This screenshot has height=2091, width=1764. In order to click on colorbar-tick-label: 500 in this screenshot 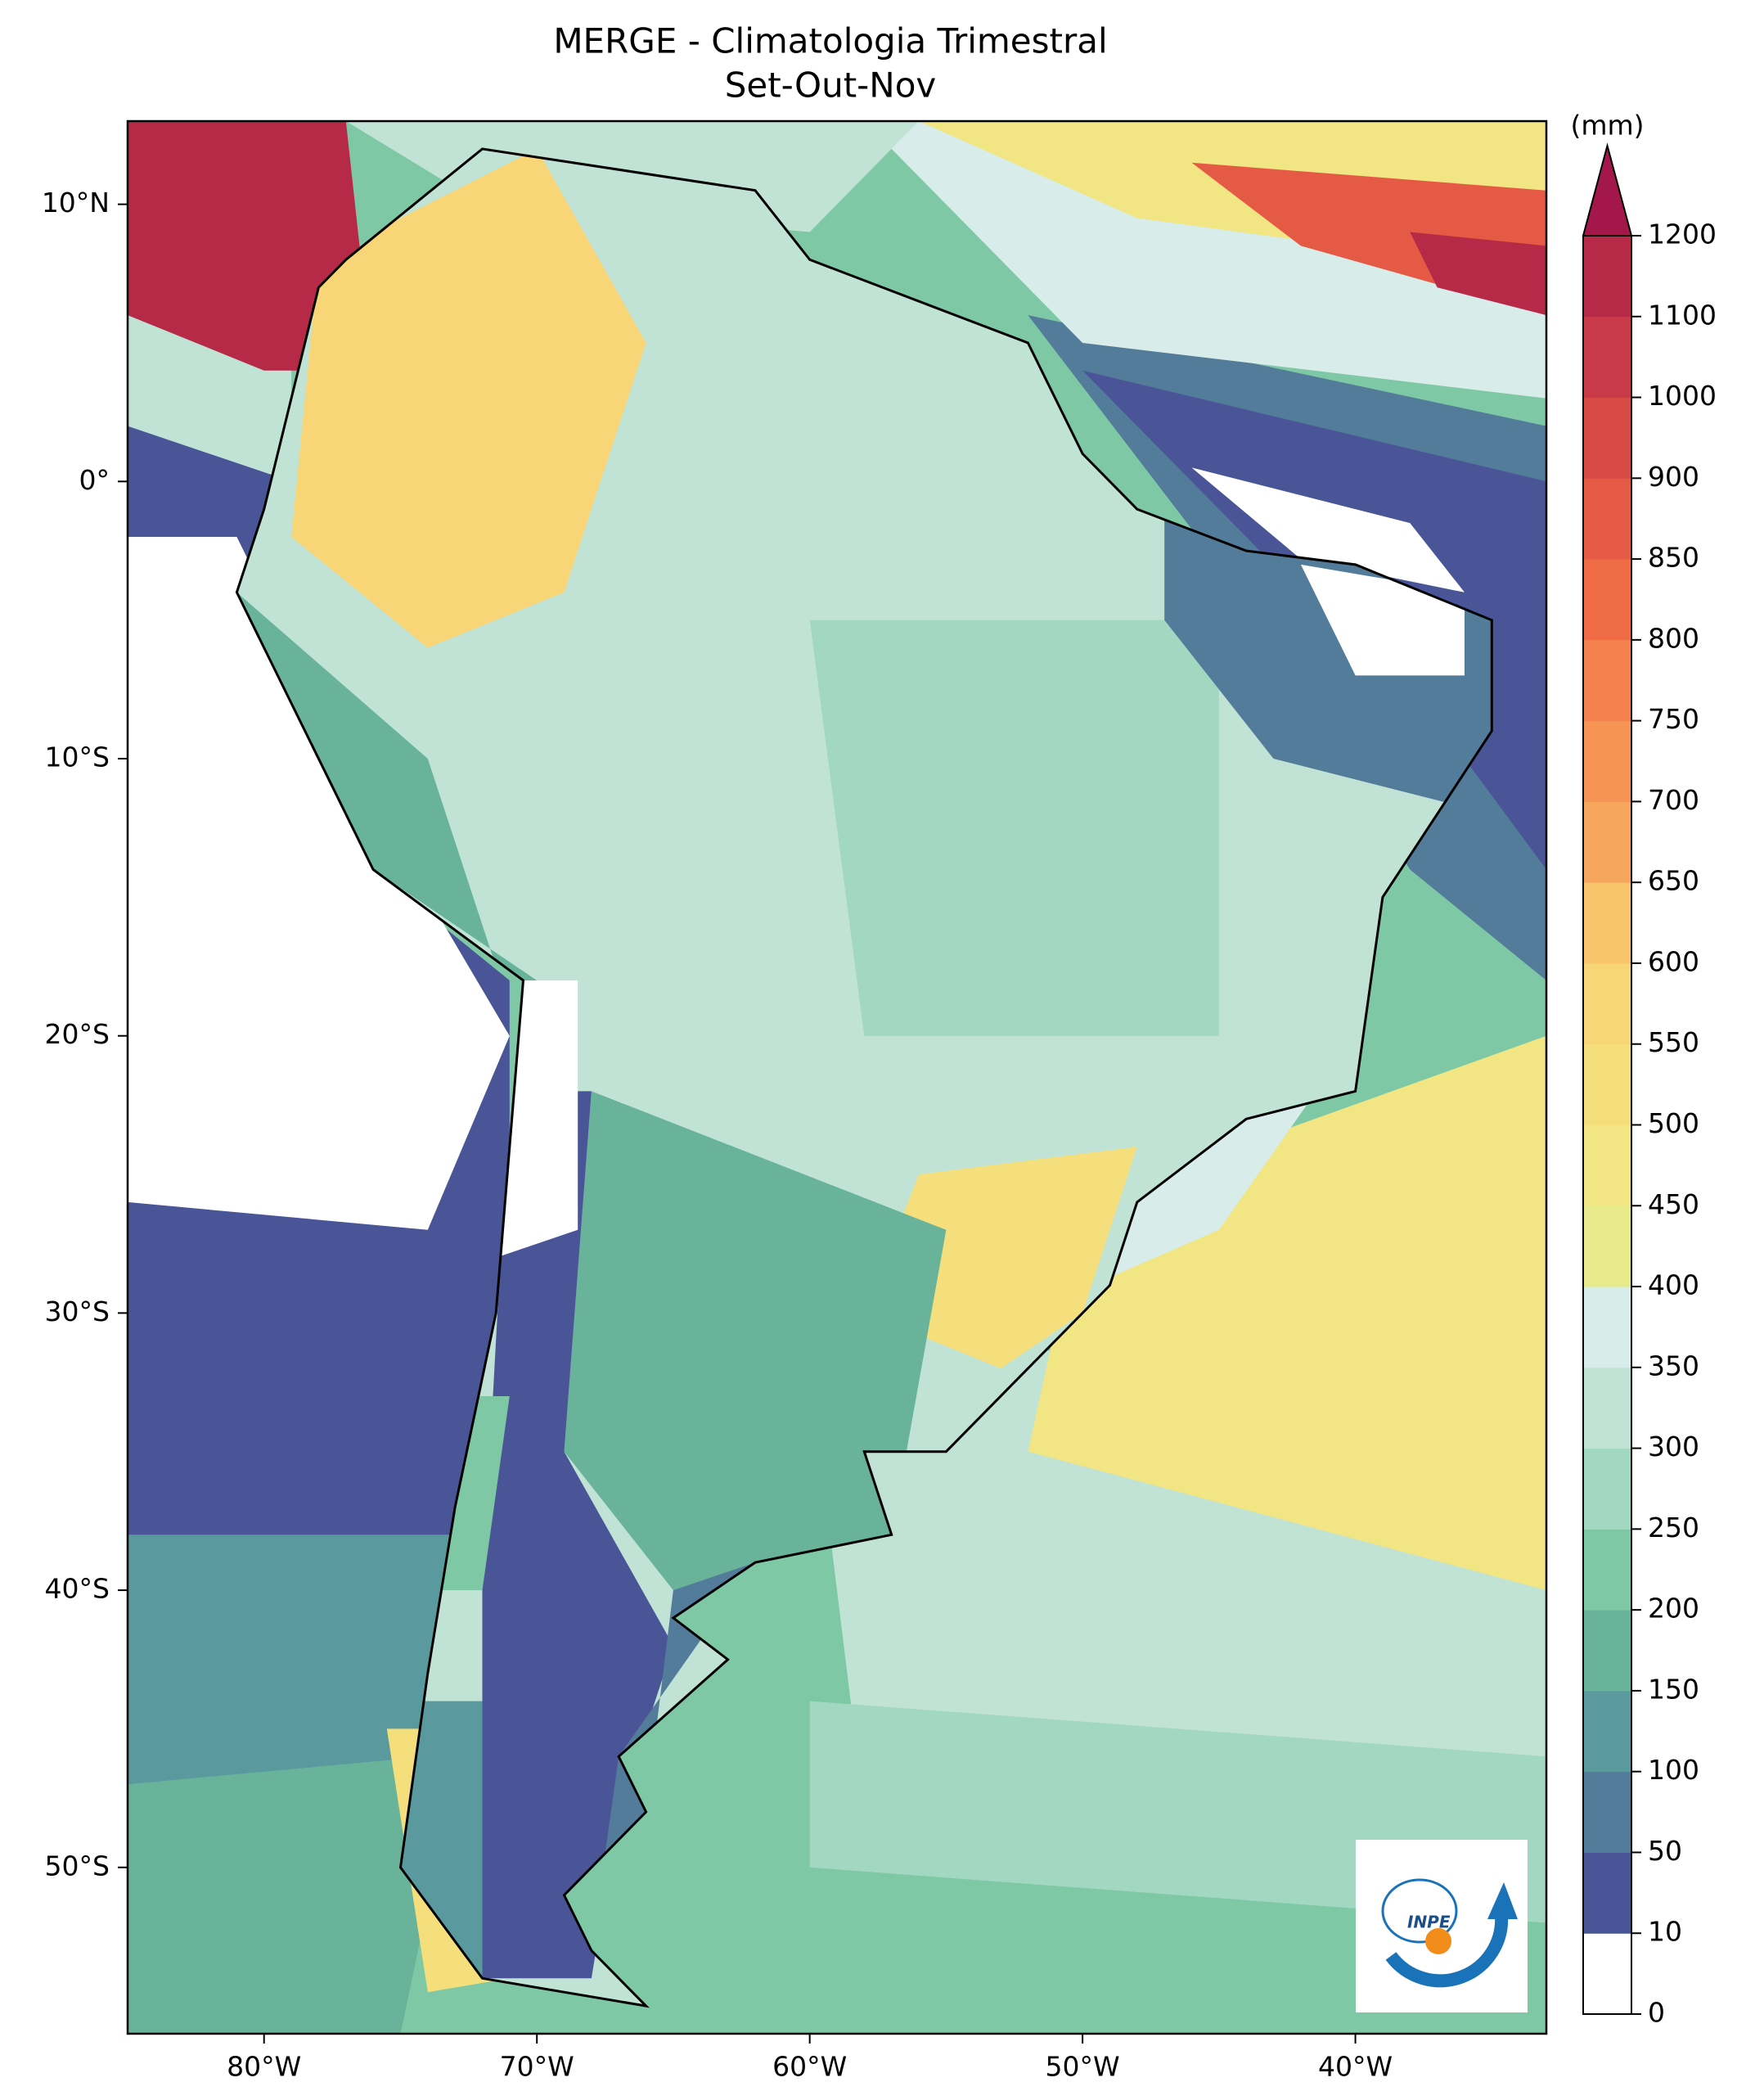, I will do `click(1674, 1123)`.